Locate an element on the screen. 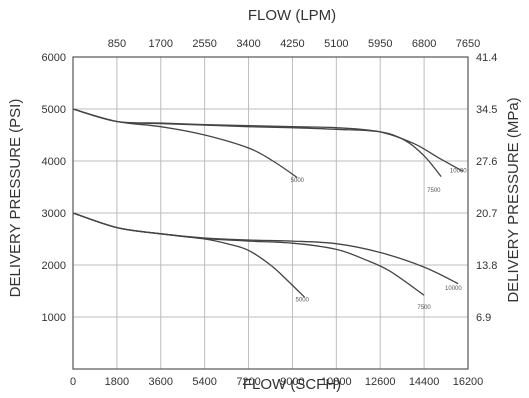  top-tick-label: 5100 is located at coordinates (336, 44).